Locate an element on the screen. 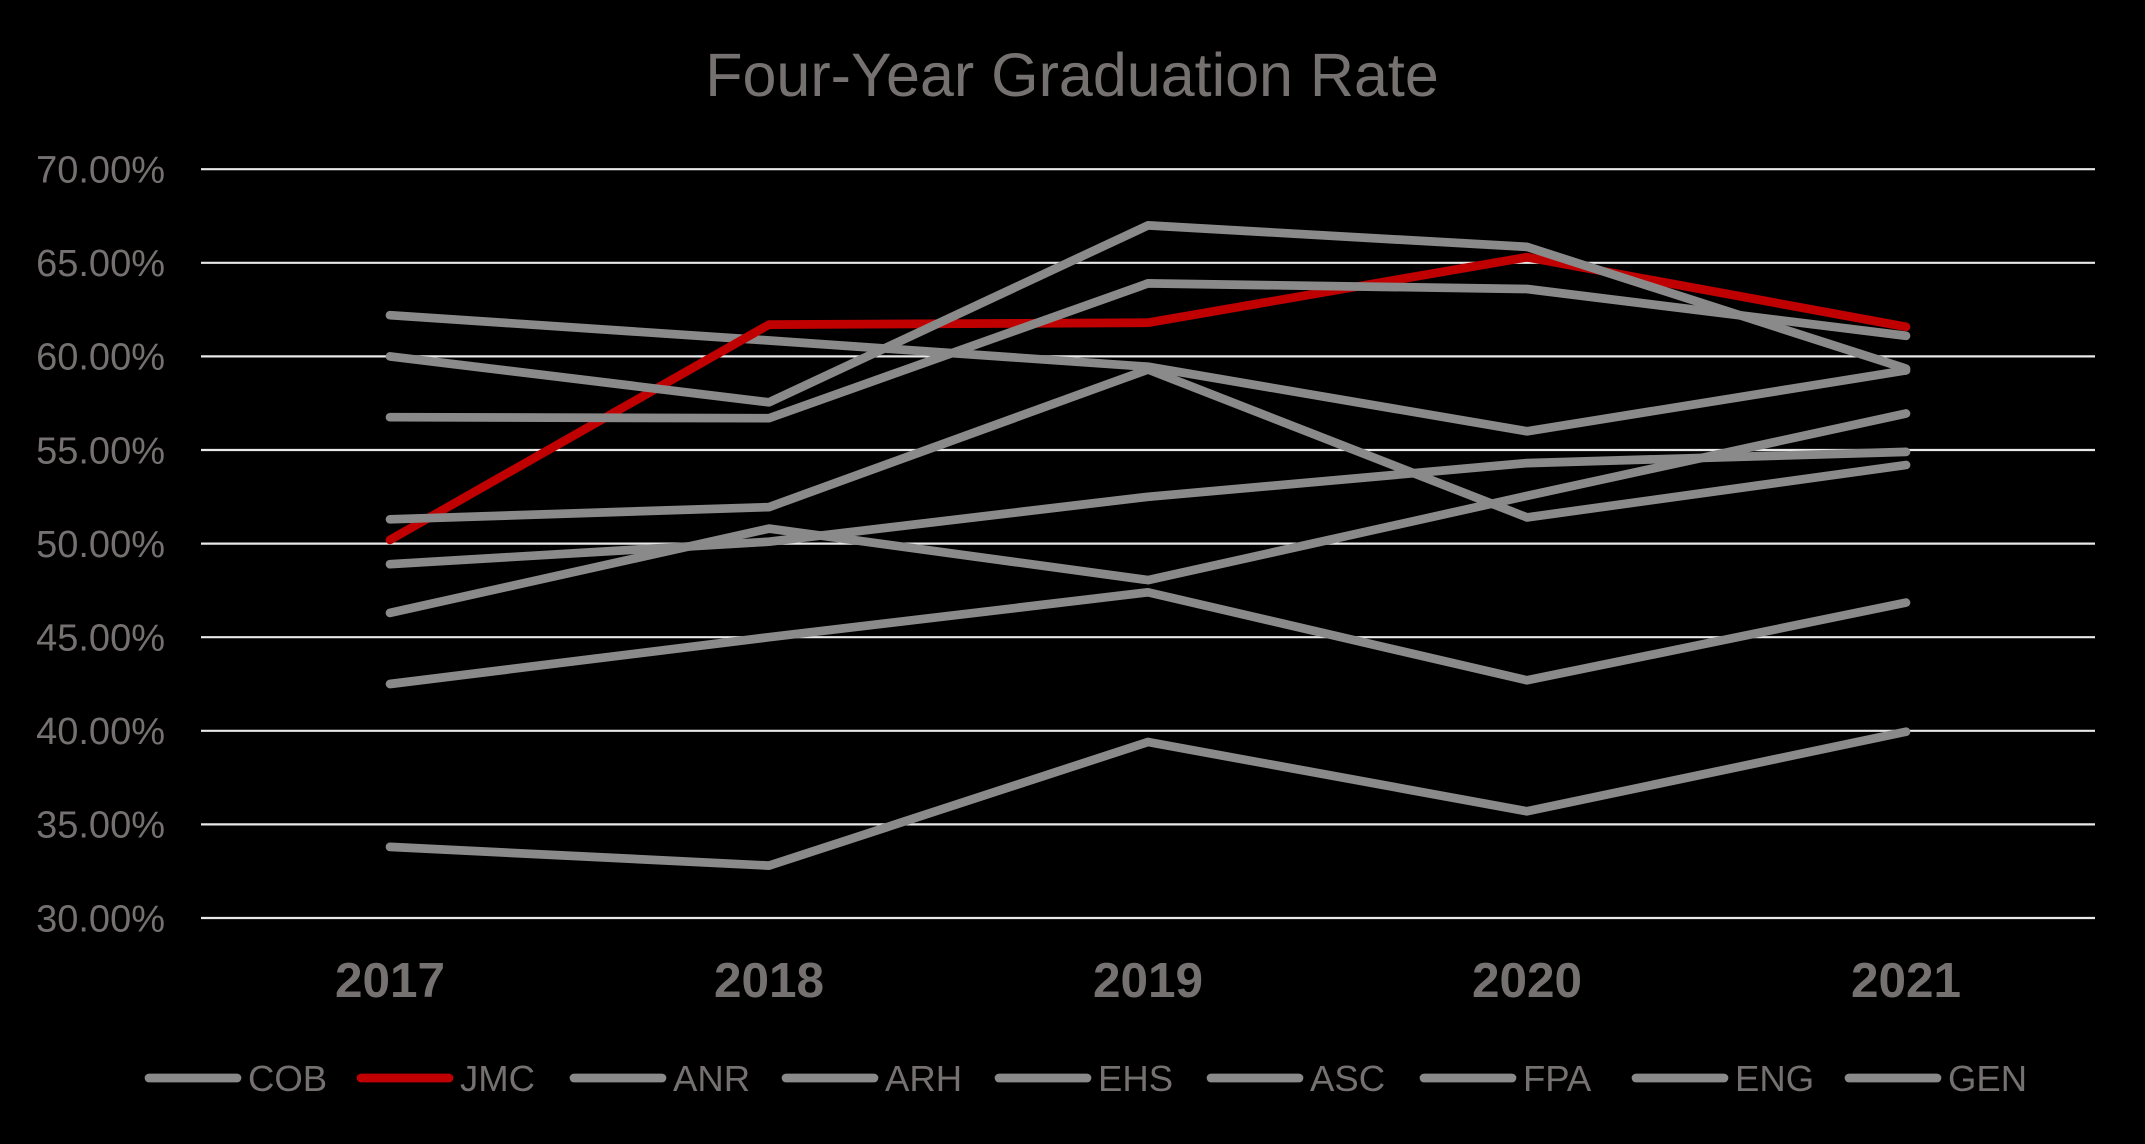  svg-text: 65.00% is located at coordinates (100, 264).